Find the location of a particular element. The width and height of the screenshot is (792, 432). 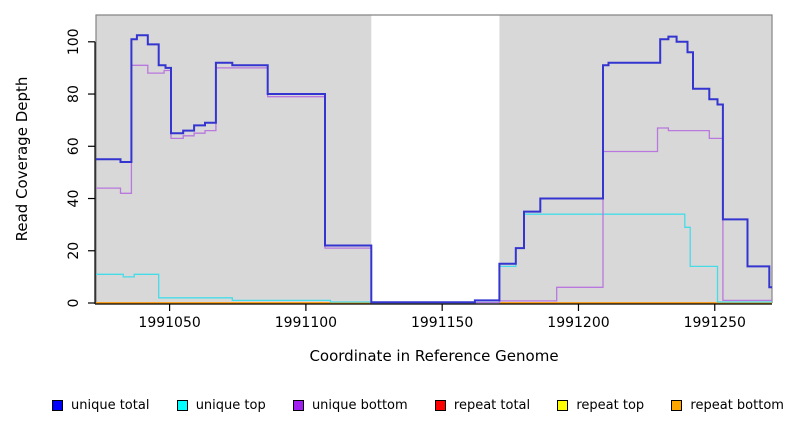

legend-label: repeat top is located at coordinates (610, 405).